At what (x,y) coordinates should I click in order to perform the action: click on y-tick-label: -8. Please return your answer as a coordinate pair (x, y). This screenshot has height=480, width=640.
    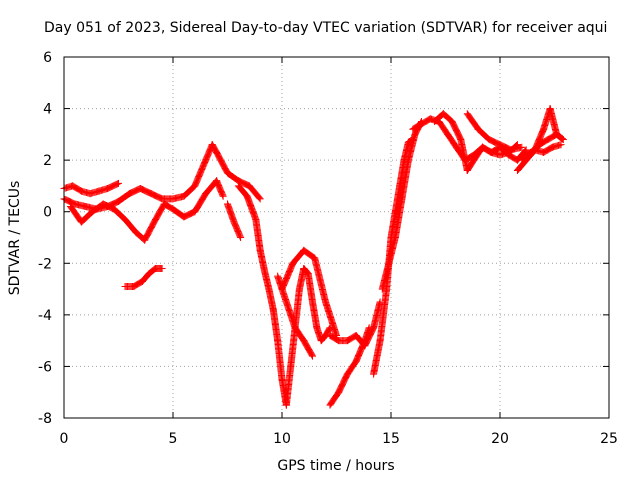
    Looking at the image, I should click on (45, 419).